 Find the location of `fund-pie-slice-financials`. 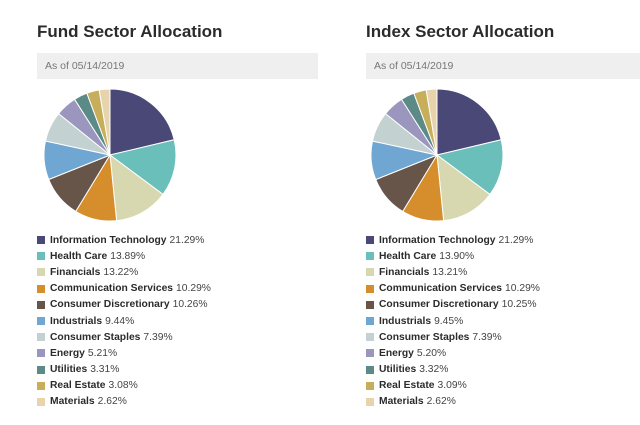

fund-pie-slice-financials is located at coordinates (136, 187).